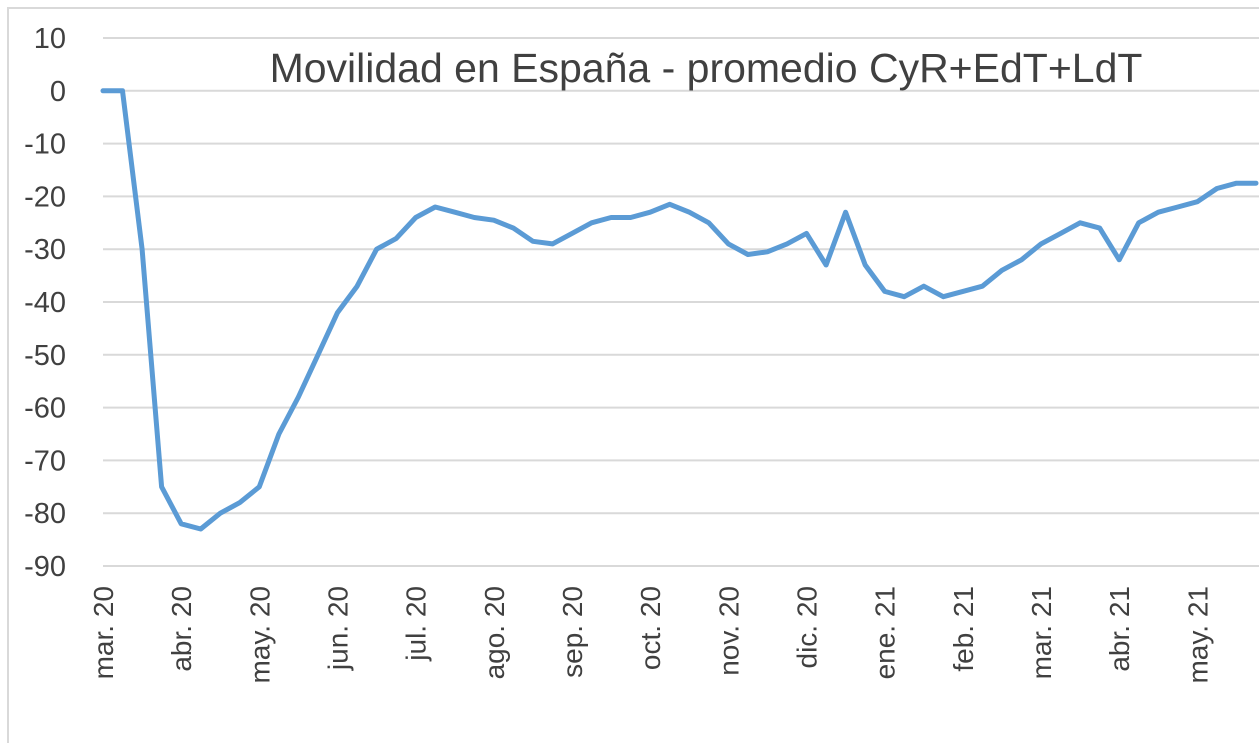 This screenshot has width=1259, height=743. What do you see at coordinates (45, 197) in the screenshot?
I see `y-tick-label: -20` at bounding box center [45, 197].